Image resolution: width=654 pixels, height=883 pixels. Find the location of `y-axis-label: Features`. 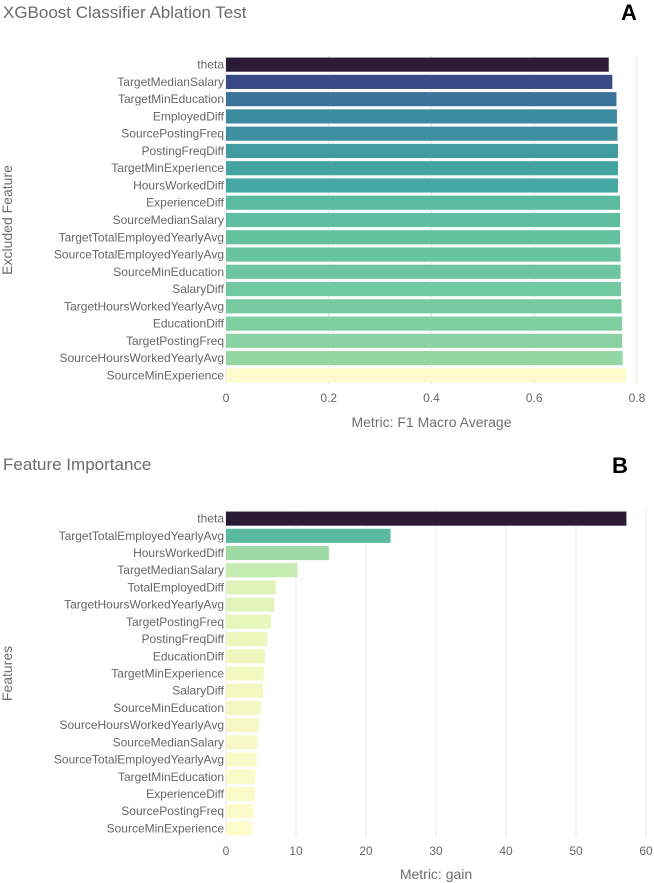

y-axis-label: Features is located at coordinates (7, 673).